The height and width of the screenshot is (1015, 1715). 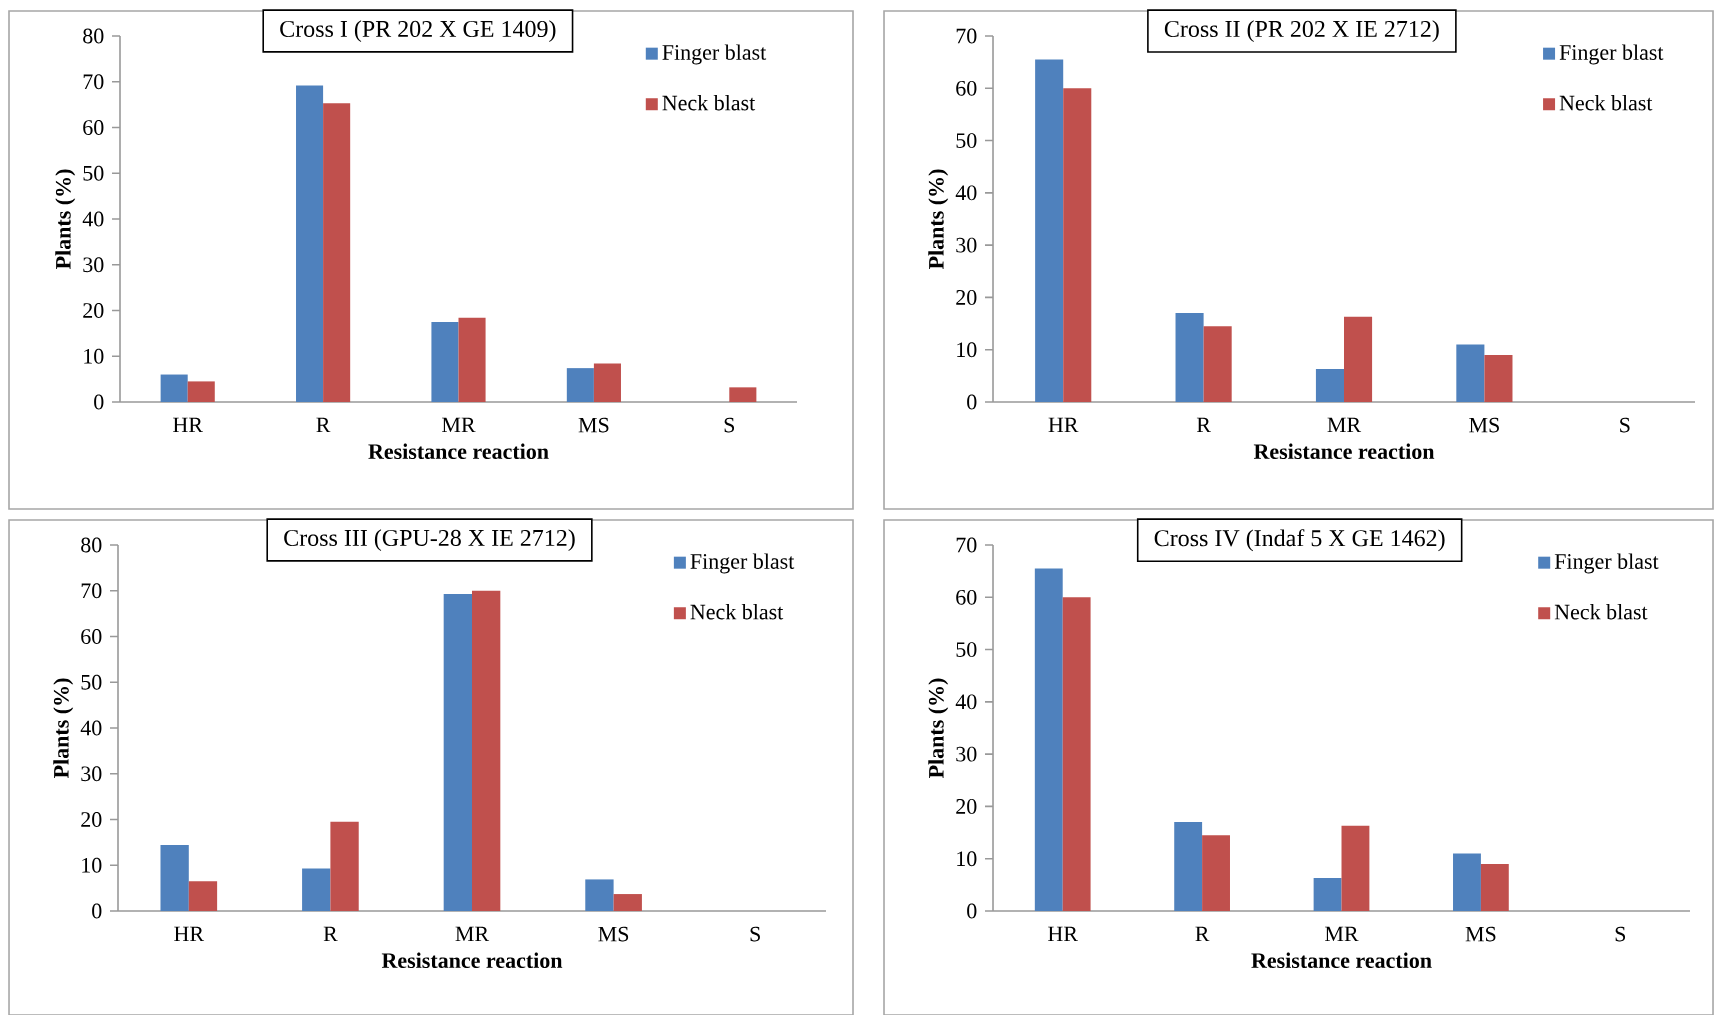 What do you see at coordinates (1299, 540) in the screenshot?
I see `chart-title: Cross IV (Indaf 5 X GE 1462)` at bounding box center [1299, 540].